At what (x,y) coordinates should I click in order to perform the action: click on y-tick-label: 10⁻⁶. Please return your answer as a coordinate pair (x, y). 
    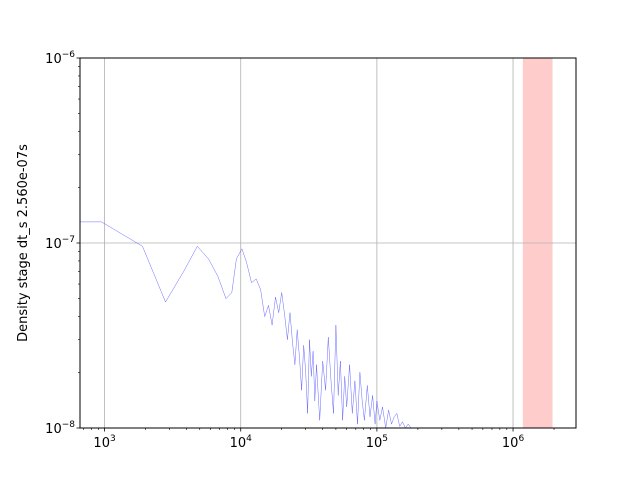
    Looking at the image, I should click on (60, 58).